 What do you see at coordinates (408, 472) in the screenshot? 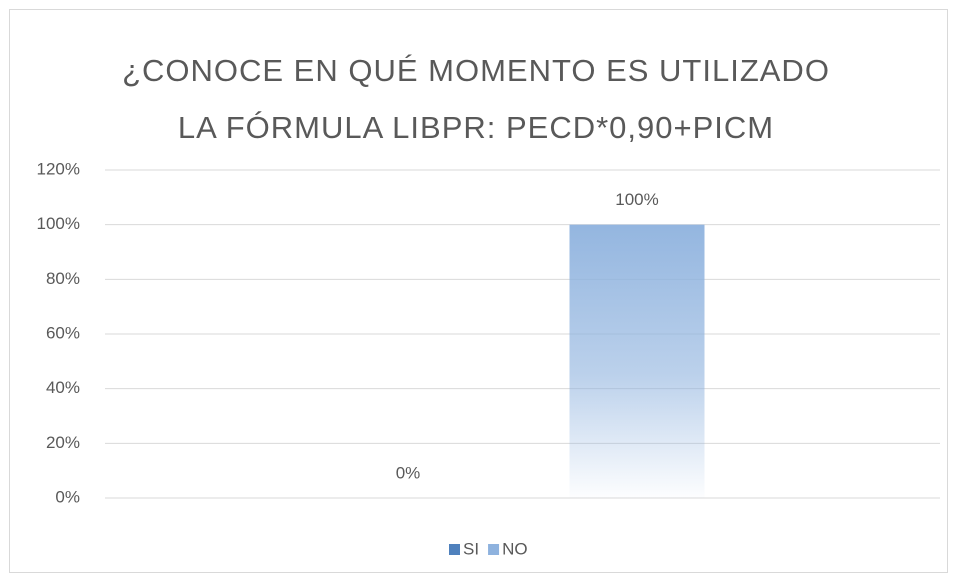
I see `data-label: 0%` at bounding box center [408, 472].